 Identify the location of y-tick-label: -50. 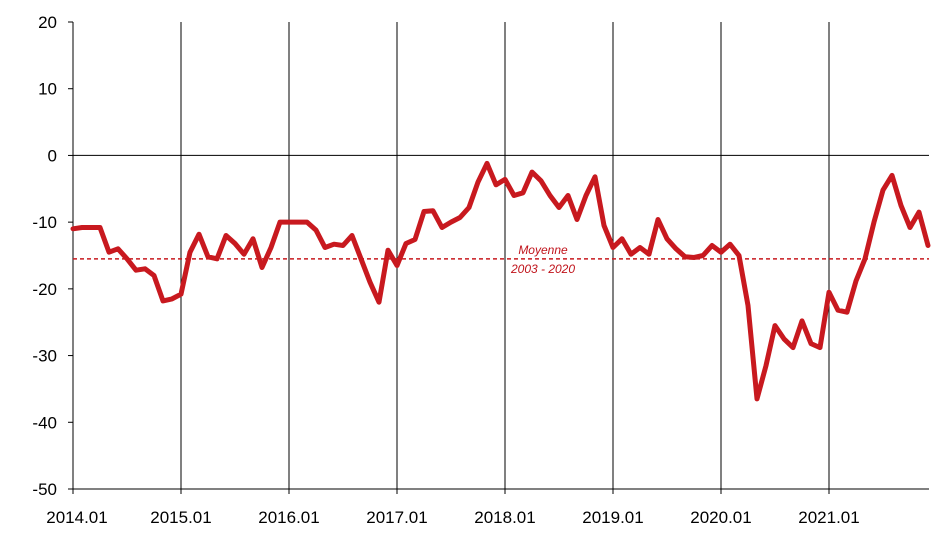
(44, 489).